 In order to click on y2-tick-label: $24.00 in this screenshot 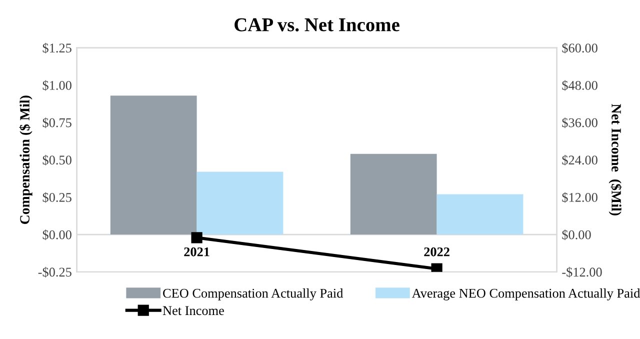, I will do `click(580, 160)`.